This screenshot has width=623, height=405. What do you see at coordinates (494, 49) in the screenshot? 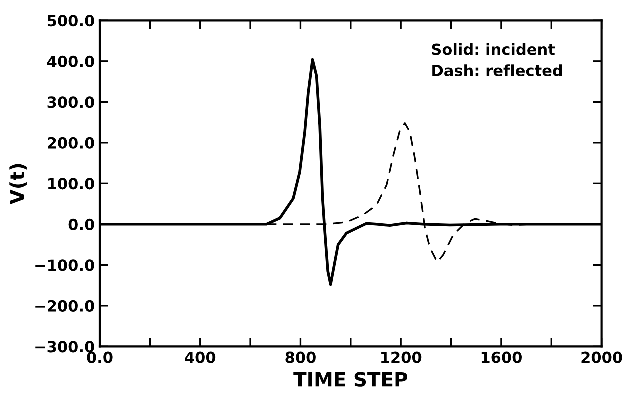
I see `annotation: Solid: incident` at bounding box center [494, 49].